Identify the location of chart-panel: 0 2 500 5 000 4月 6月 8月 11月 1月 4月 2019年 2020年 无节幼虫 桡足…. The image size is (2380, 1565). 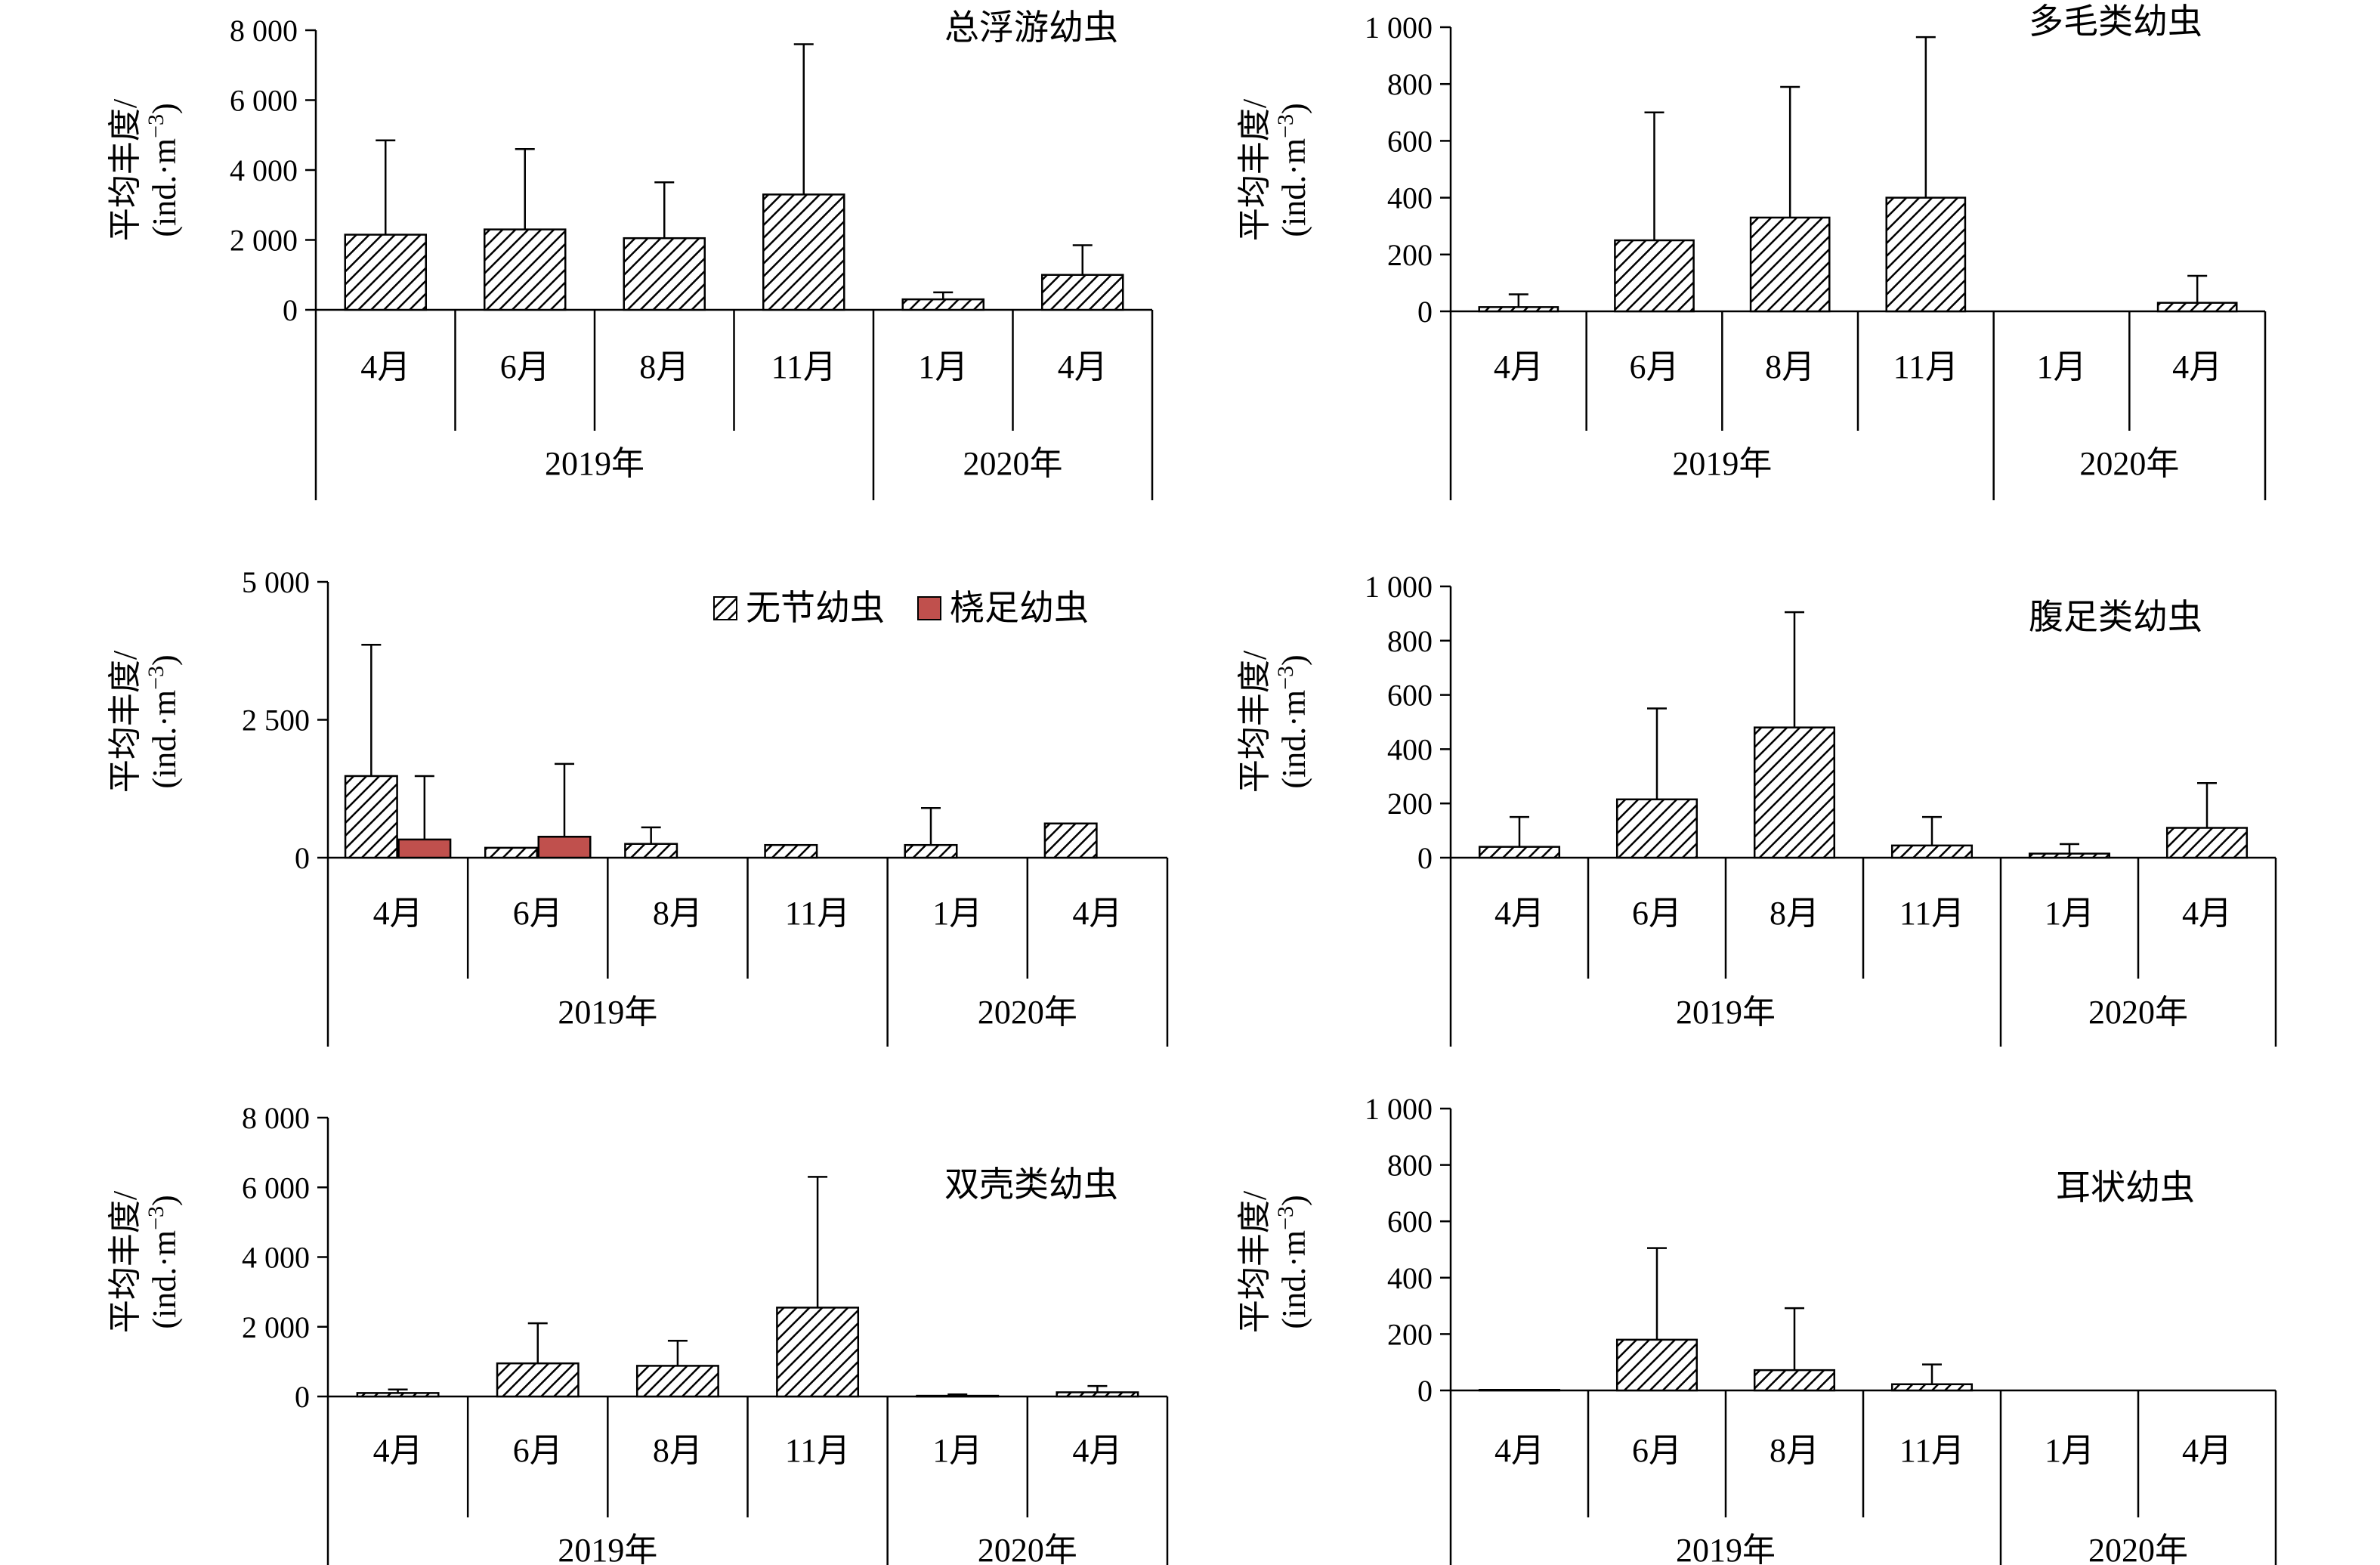
(638, 806).